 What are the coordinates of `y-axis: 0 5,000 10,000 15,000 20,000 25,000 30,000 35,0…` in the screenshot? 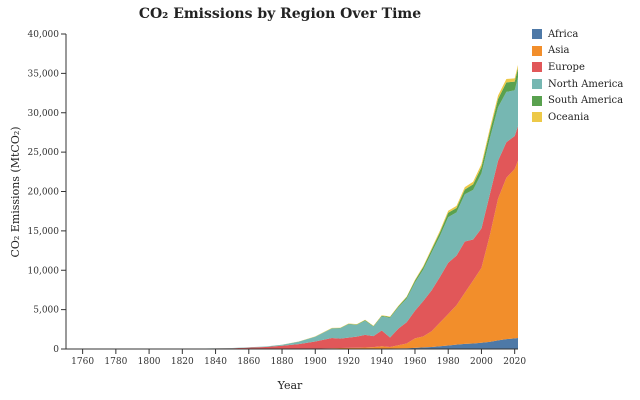 It's located at (47, 192).